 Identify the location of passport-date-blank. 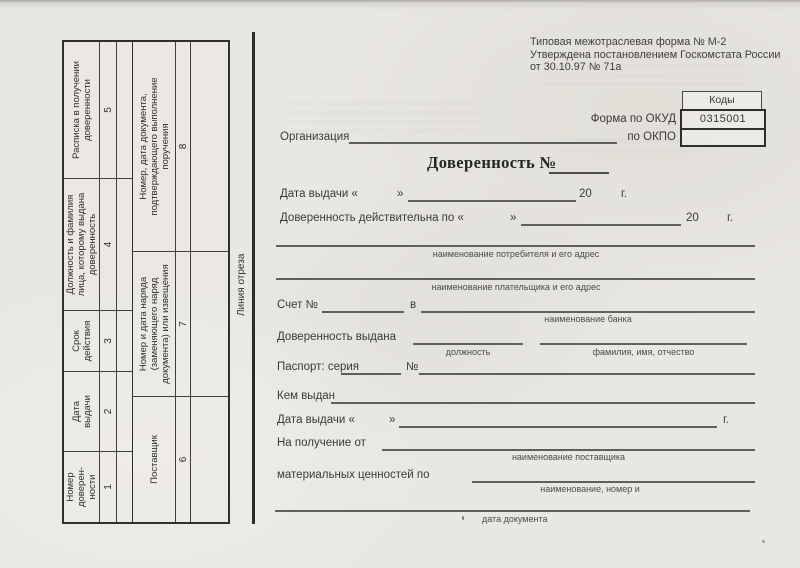
(558, 427).